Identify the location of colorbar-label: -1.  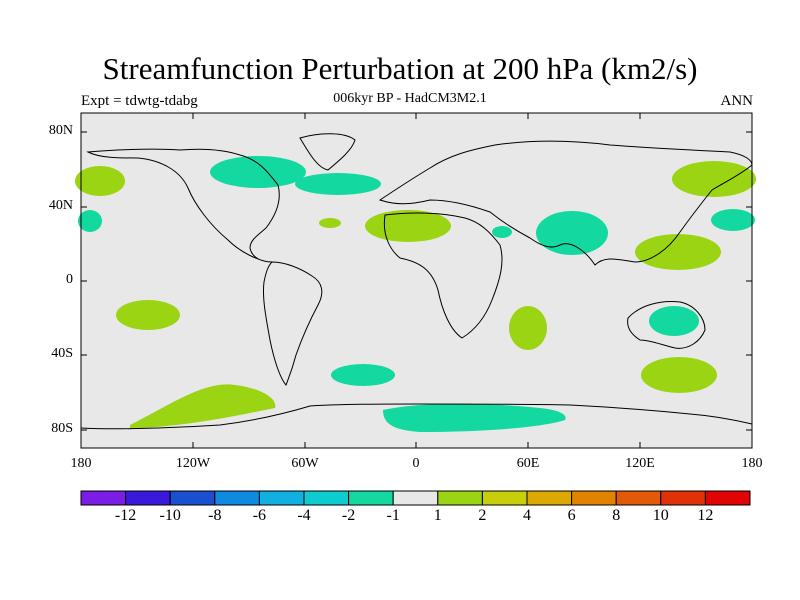
(393, 515).